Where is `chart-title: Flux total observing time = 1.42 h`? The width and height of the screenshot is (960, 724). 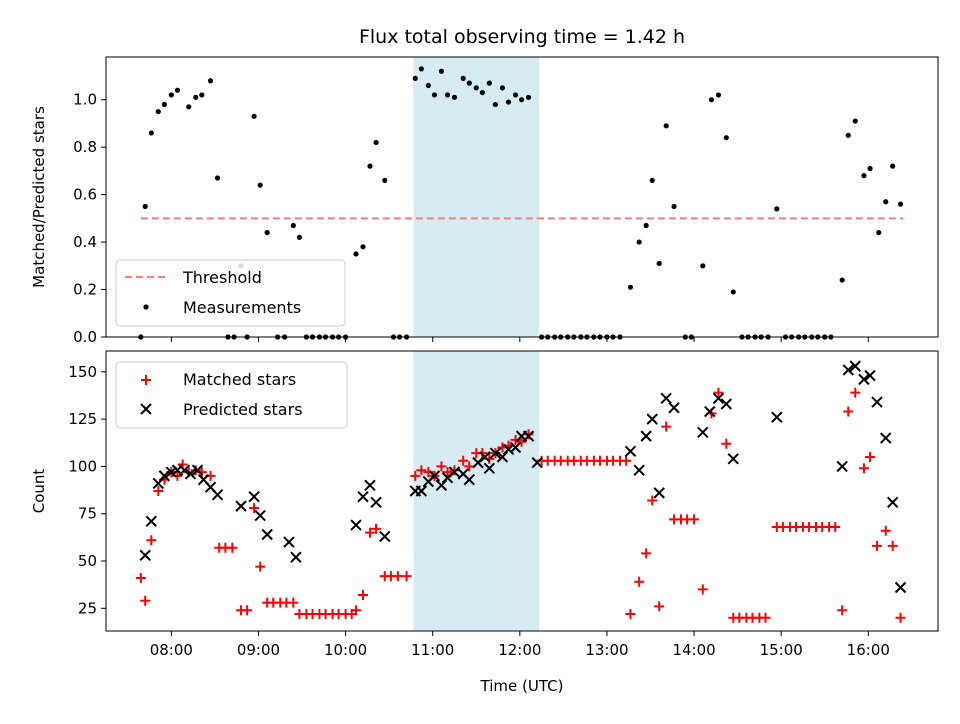 chart-title: Flux total observing time = 1.42 h is located at coordinates (522, 37).